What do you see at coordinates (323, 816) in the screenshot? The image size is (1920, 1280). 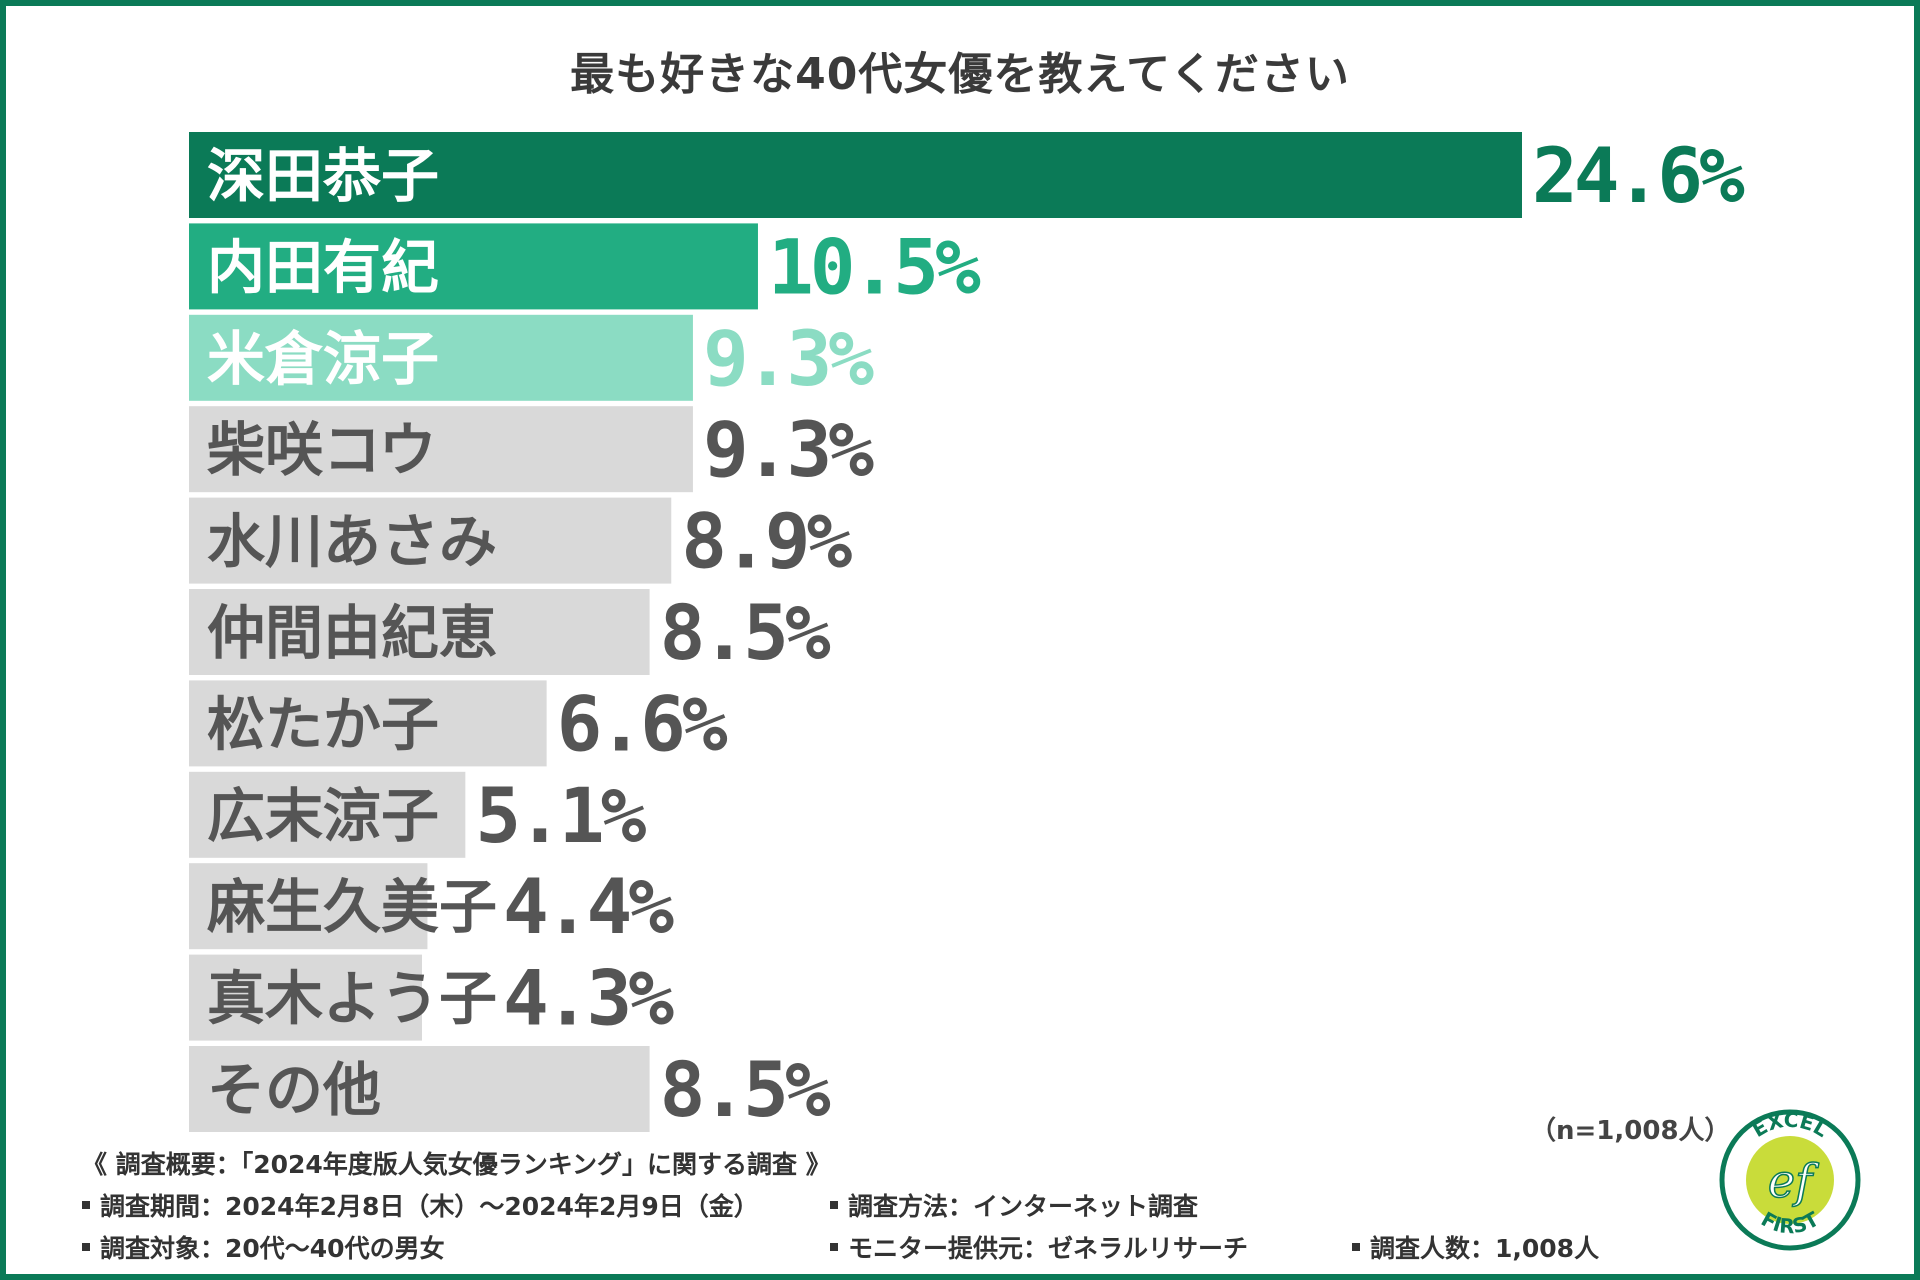 I see `bar-category-label: 広末涼子` at bounding box center [323, 816].